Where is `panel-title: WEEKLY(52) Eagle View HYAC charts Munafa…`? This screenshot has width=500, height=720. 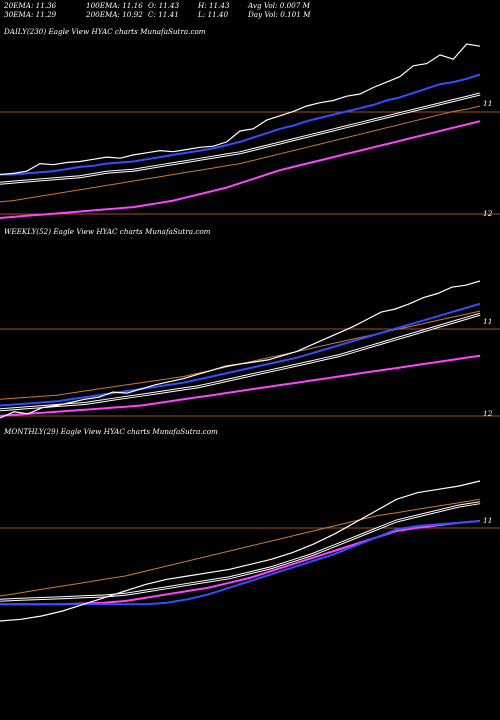 panel-title: WEEKLY(52) Eagle View HYAC charts Munafa… is located at coordinates (107, 231).